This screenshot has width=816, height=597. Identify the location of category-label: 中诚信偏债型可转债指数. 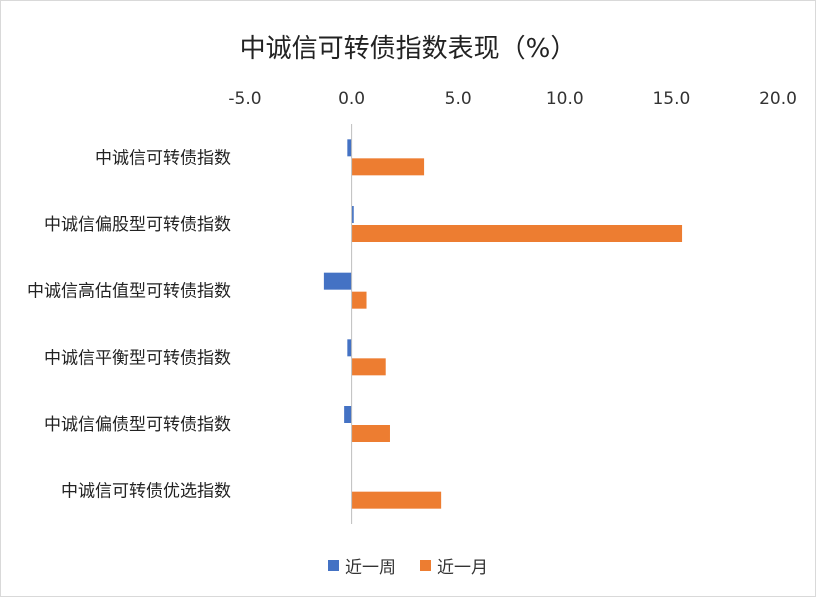
(137, 425).